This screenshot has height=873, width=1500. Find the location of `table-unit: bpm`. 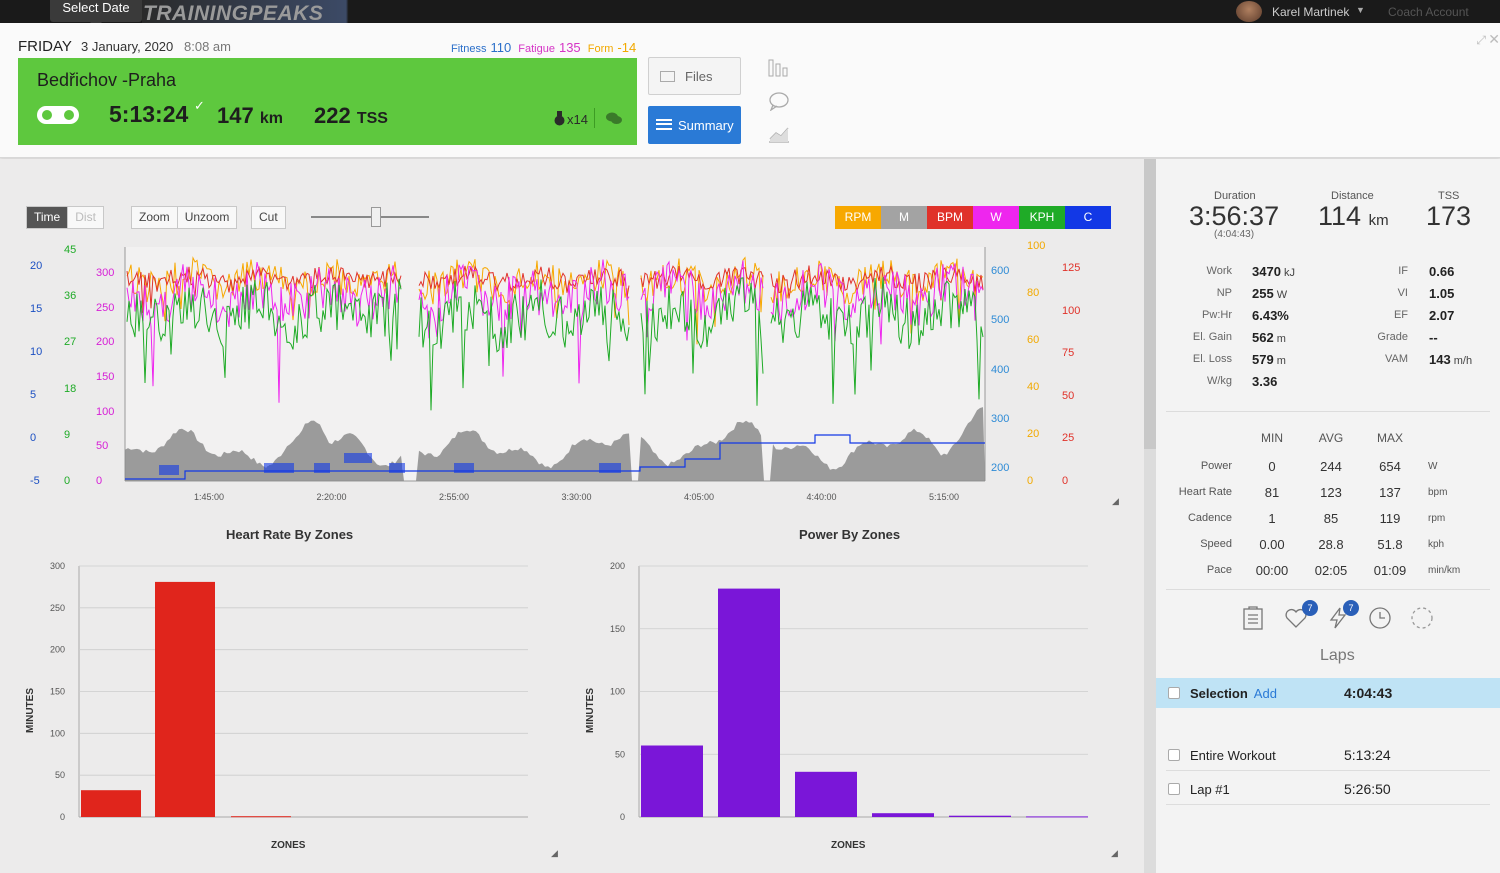

table-unit: bpm is located at coordinates (1438, 492).